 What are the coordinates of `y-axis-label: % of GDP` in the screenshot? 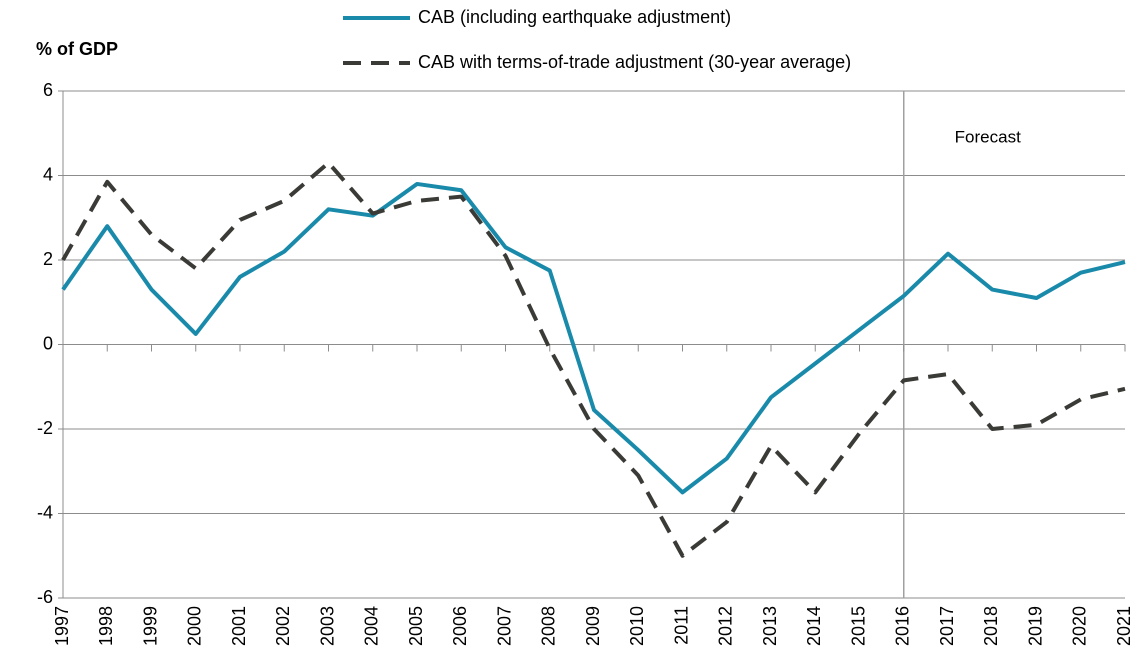 It's located at (77, 49).